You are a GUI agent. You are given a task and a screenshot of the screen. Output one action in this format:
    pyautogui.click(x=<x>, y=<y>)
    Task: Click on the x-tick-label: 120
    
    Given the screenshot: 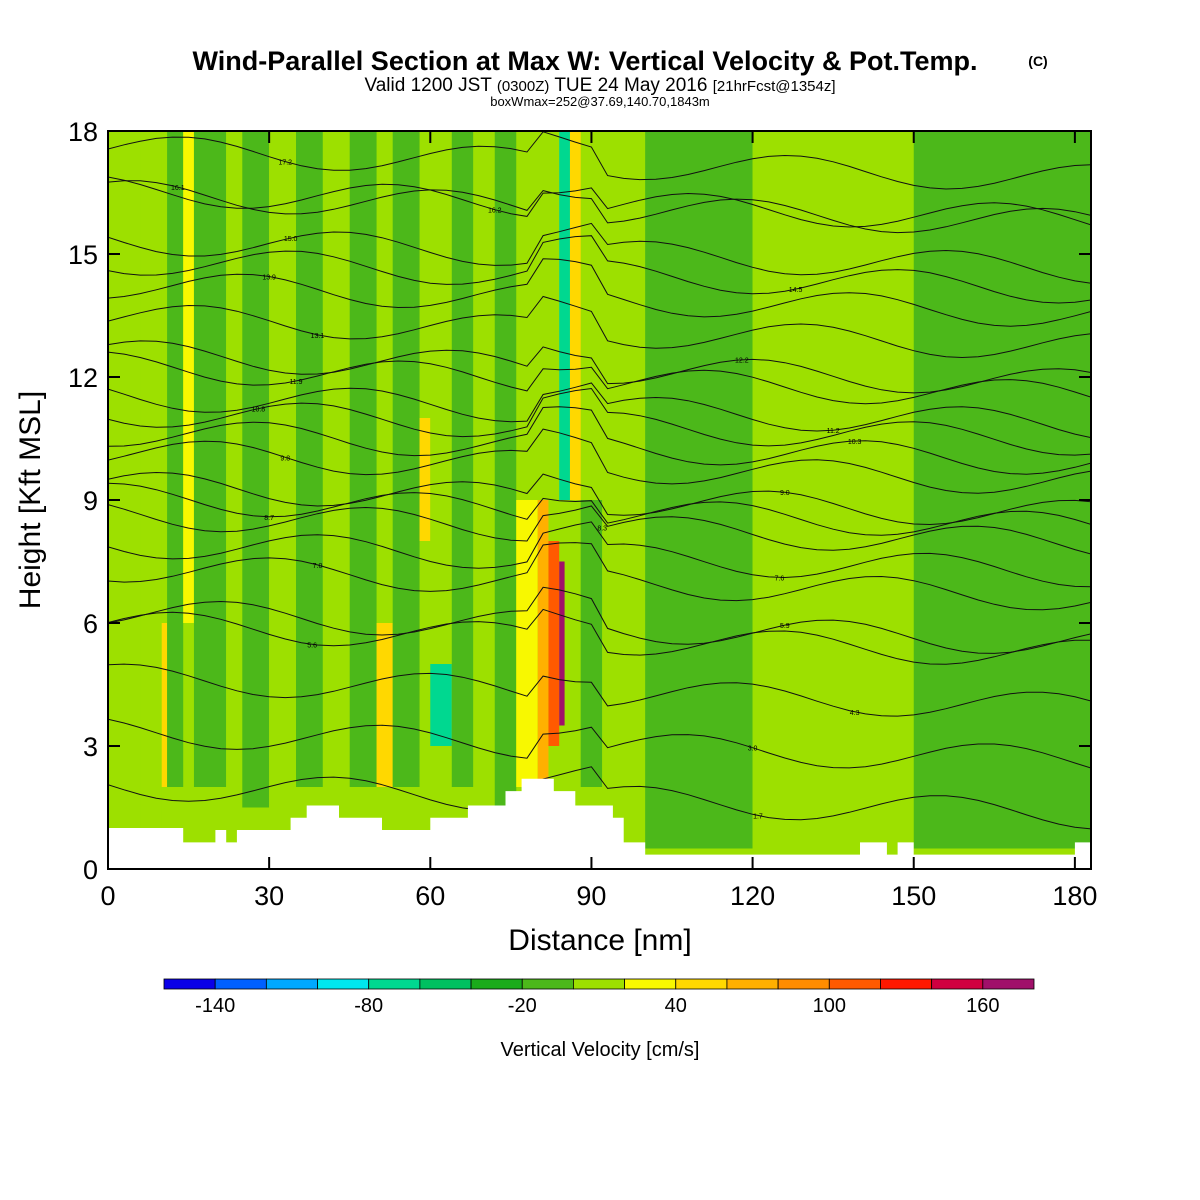 What is the action you would take?
    pyautogui.click(x=752, y=896)
    